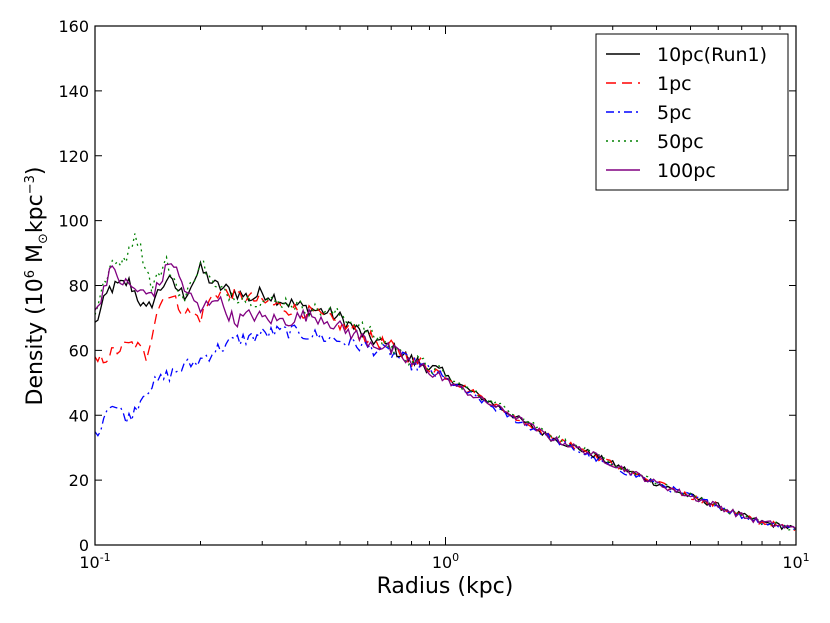  I want to click on y-tick-label: 20, so click(79, 480).